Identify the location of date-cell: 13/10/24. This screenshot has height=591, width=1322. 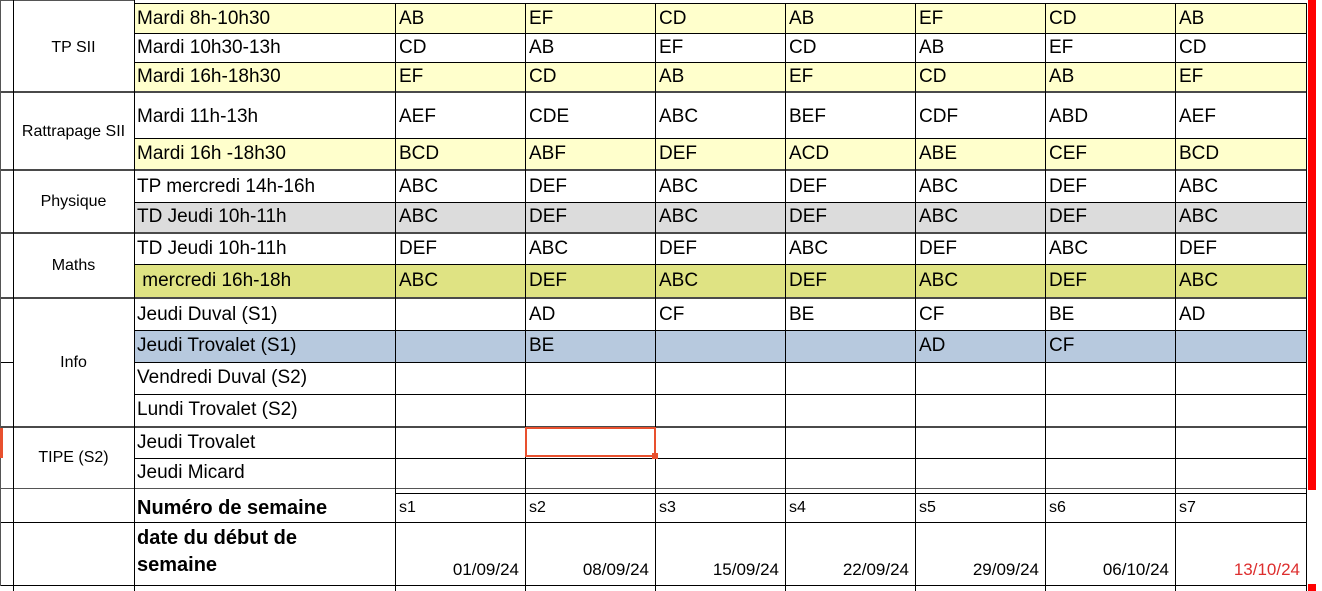
(1266, 569).